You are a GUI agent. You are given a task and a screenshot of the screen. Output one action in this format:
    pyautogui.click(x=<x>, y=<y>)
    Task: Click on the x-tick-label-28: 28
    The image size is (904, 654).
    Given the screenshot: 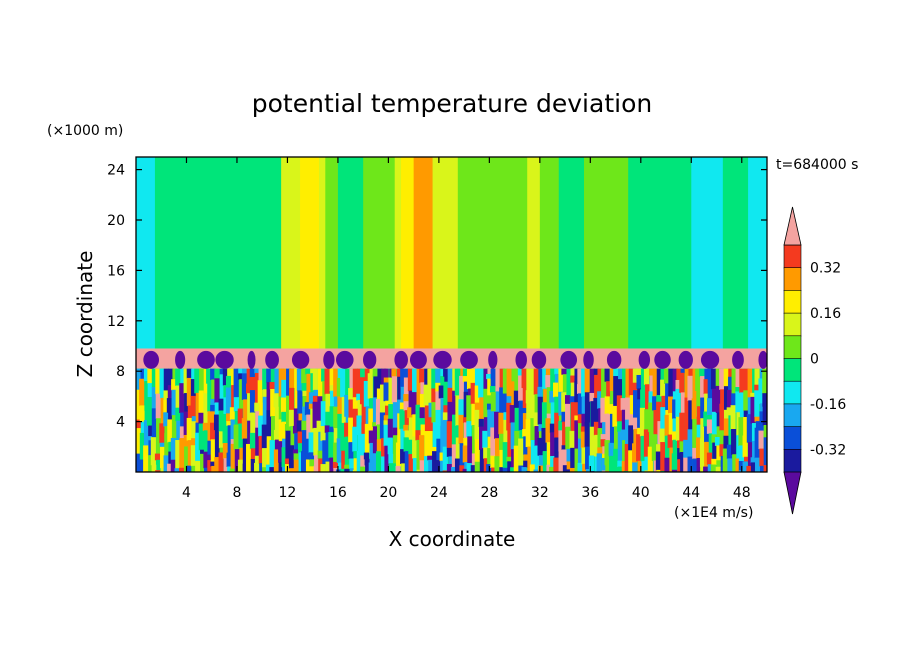 What is the action you would take?
    pyautogui.click(x=489, y=493)
    